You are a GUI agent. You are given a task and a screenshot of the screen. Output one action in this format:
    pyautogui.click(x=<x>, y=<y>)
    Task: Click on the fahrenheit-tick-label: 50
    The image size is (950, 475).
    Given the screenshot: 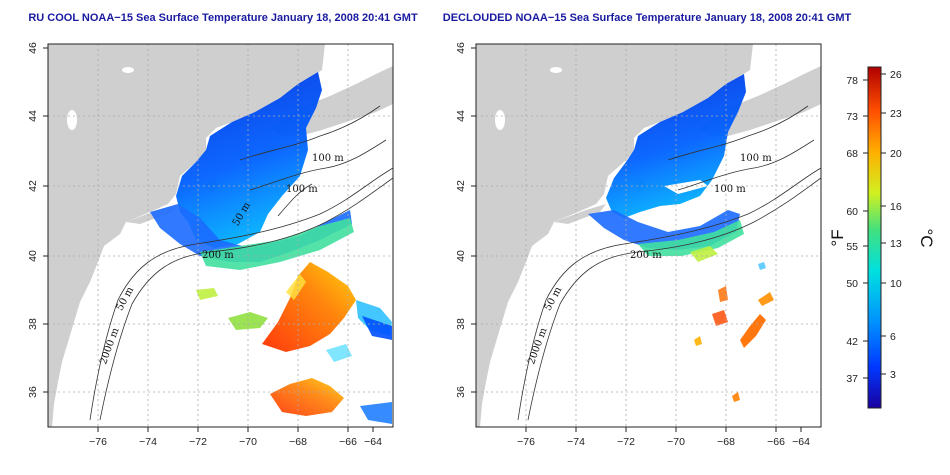 What is the action you would take?
    pyautogui.click(x=852, y=284)
    